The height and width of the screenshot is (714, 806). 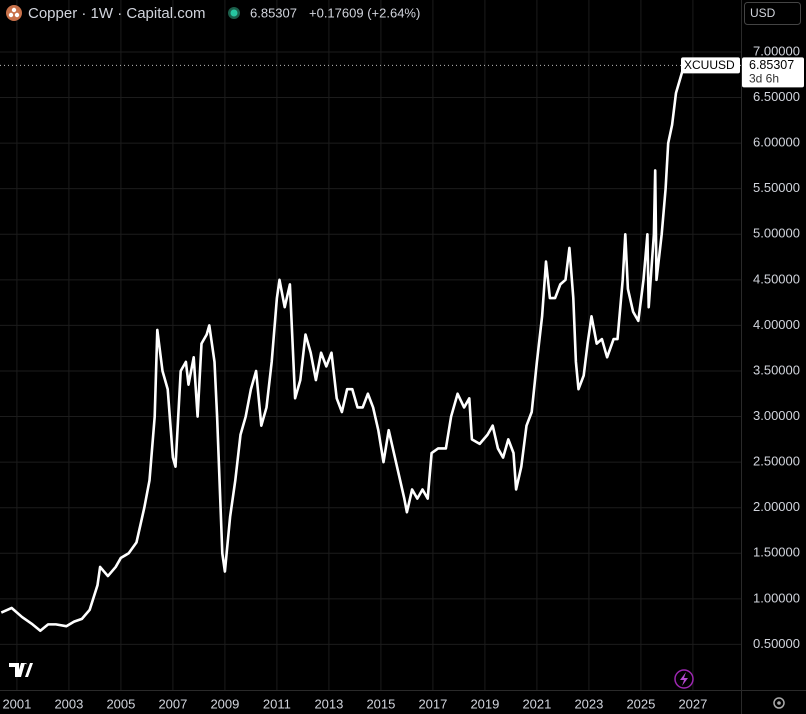 I want to click on currency-label: USD, so click(x=763, y=13).